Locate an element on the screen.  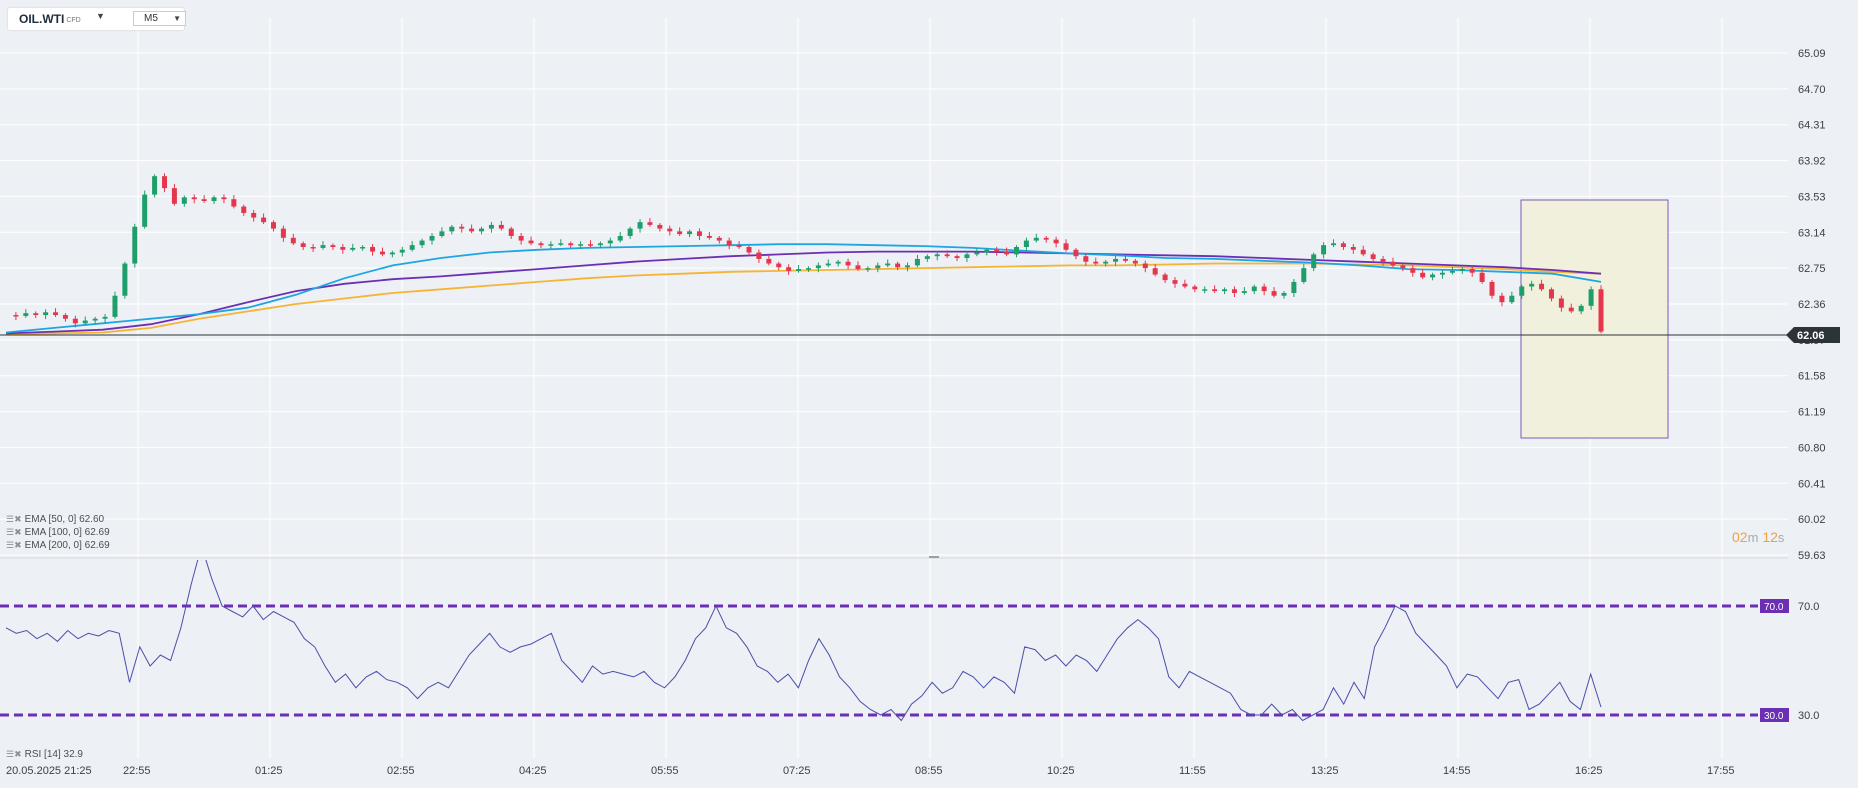
current-price-value: 62.06 is located at coordinates (1811, 336).